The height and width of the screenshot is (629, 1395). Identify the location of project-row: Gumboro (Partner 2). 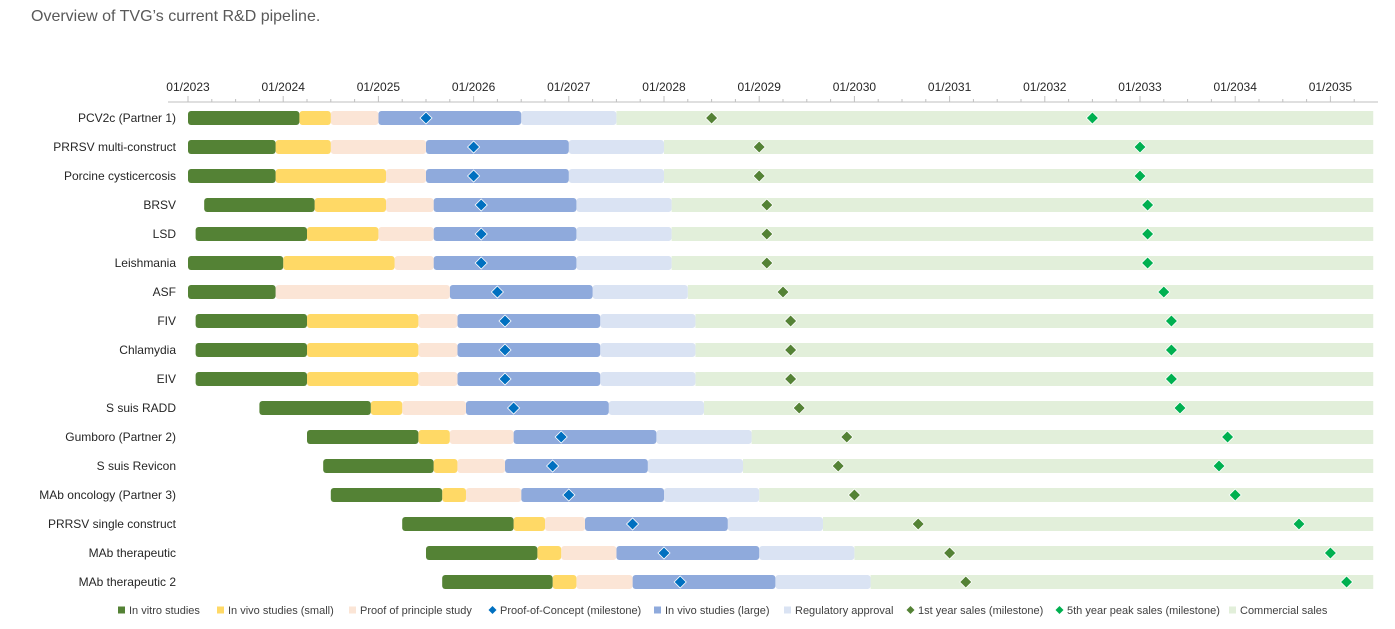
(719, 437).